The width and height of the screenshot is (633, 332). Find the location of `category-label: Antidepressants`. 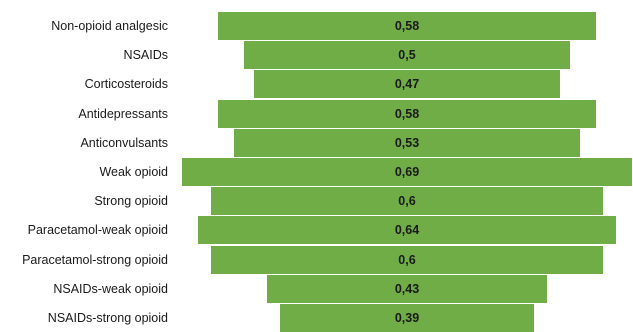

category-label: Antidepressants is located at coordinates (123, 113).